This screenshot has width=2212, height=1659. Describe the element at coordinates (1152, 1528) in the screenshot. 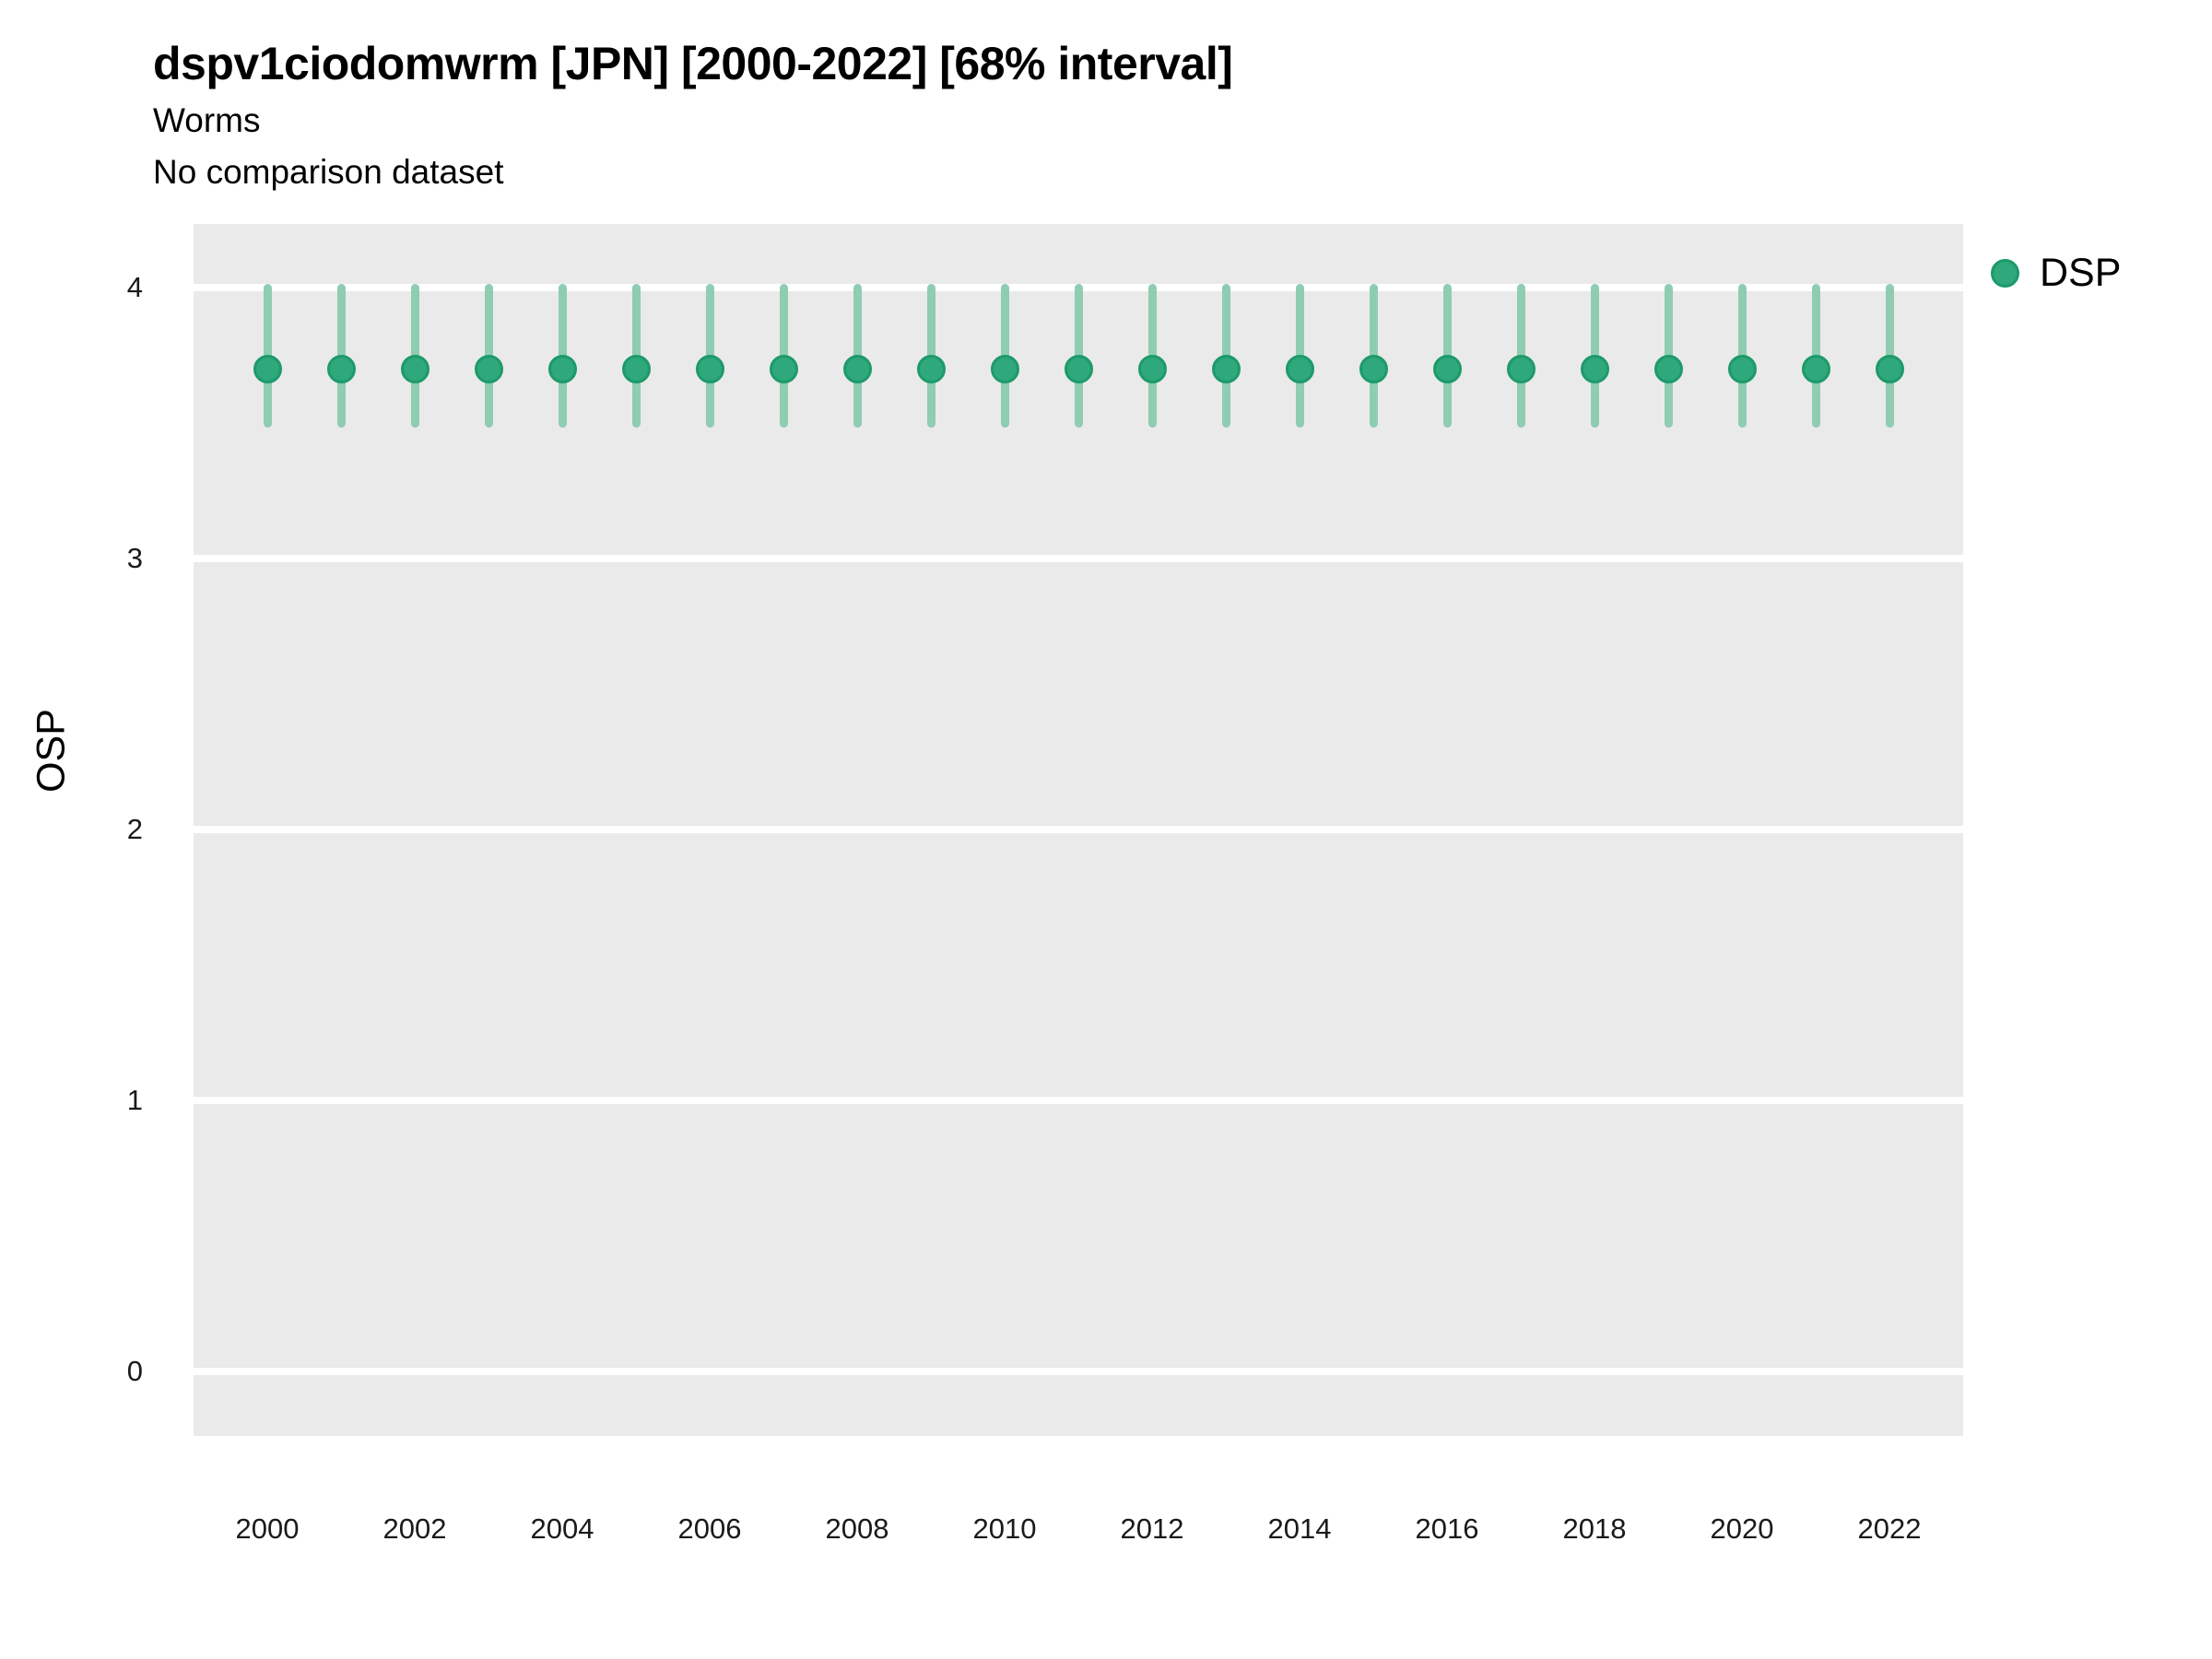

I see `x-tick-label-2012: 2012` at that location.